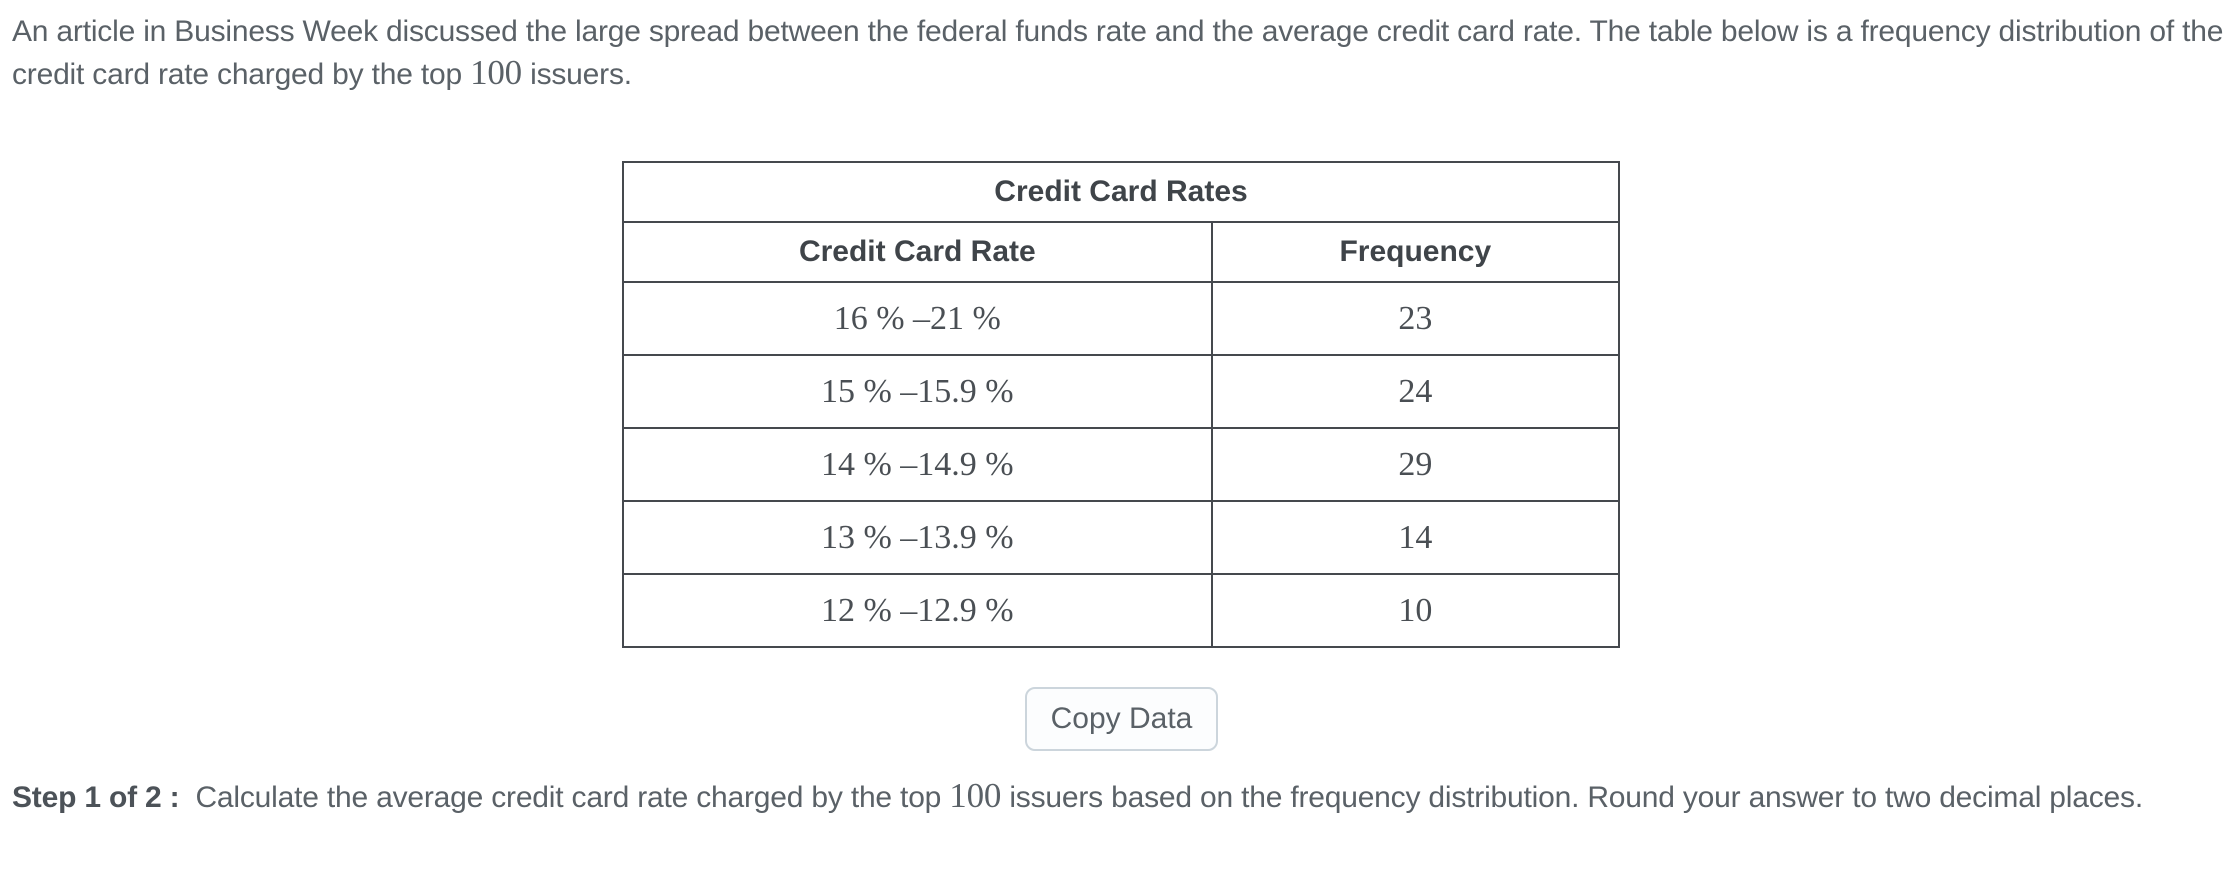 Image resolution: width=2238 pixels, height=870 pixels. Describe the element at coordinates (1415, 610) in the screenshot. I see `frequency-cell: 10` at that location.